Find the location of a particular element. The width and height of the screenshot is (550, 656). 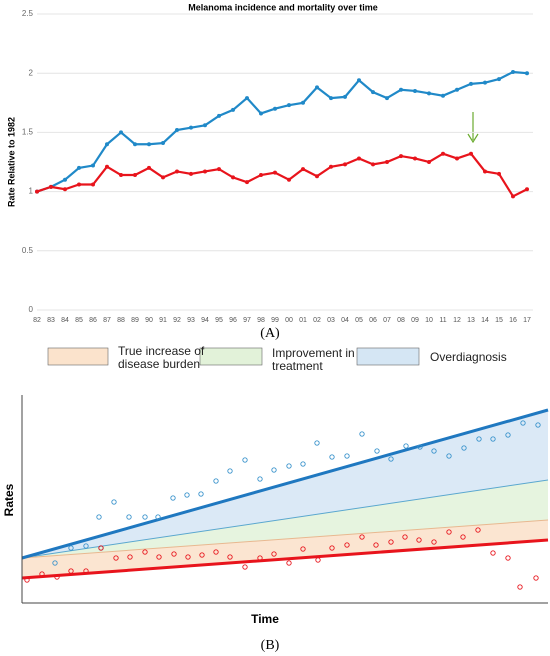

x-tick-label: 01 is located at coordinates (303, 320).